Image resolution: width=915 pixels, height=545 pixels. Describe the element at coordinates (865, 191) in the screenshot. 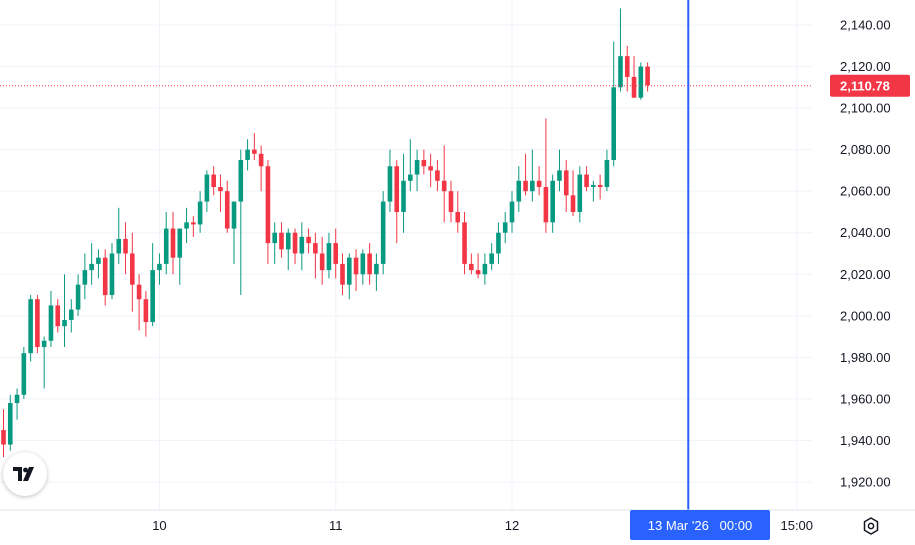

I see `price-tick-label: 2,060.00` at that location.